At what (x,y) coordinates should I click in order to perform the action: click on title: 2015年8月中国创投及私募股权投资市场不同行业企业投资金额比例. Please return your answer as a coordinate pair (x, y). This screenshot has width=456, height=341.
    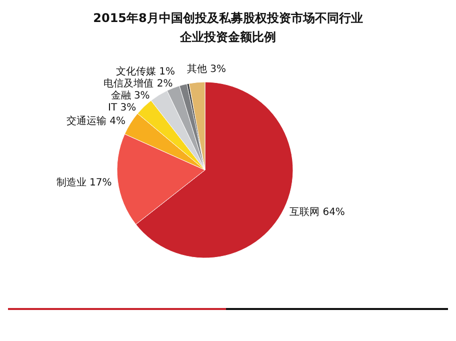
    Looking at the image, I should click on (228, 27).